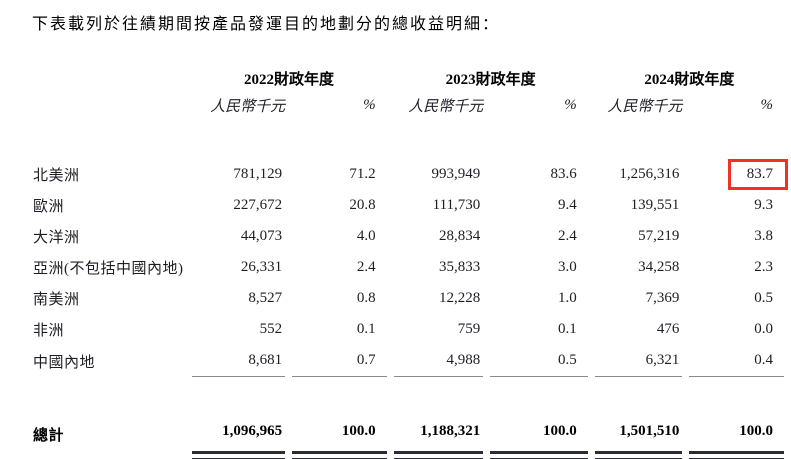  I want to click on total-label: 總計, so click(49, 436).